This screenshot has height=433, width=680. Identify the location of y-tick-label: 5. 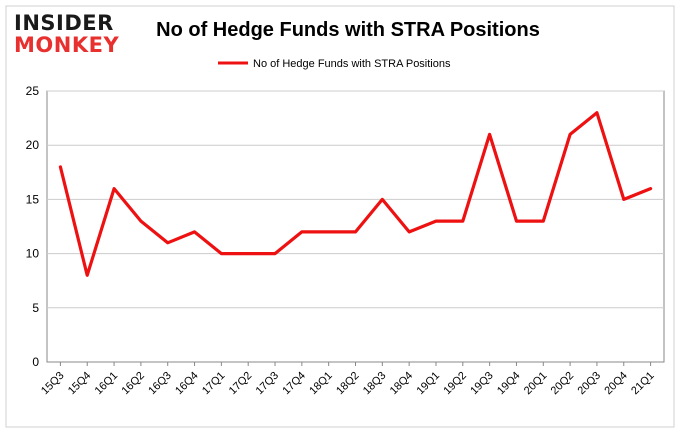
(35, 308).